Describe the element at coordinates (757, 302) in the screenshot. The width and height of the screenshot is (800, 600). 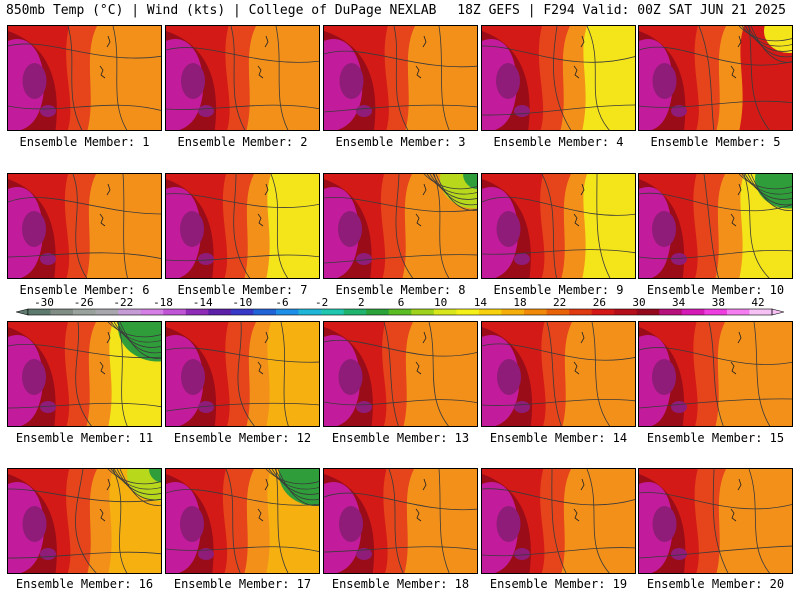
I see `colorbar-tick-label: 42` at that location.